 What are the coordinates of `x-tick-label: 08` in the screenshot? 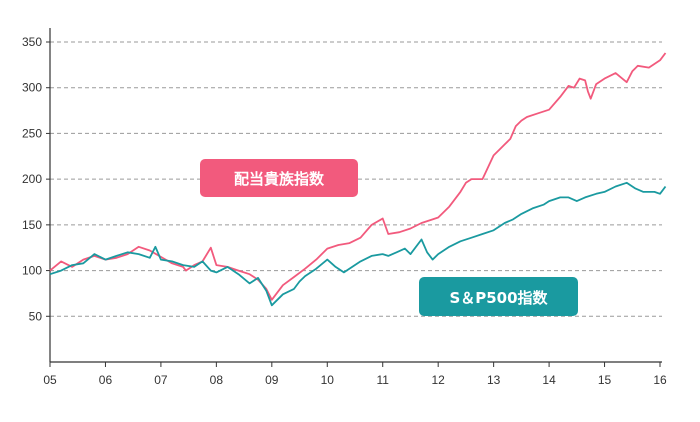 It's located at (217, 380).